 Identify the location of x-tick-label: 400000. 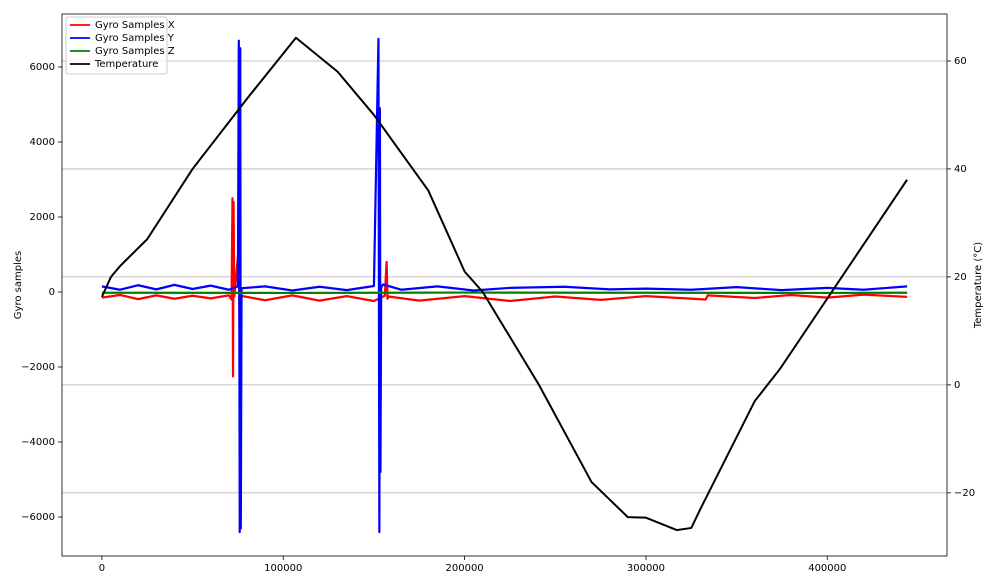
(827, 568).